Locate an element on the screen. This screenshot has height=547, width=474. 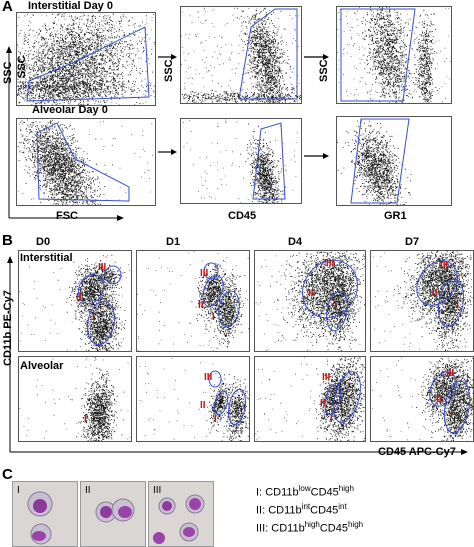
panel-b-row2-title: Alveolar is located at coordinates (42, 366).